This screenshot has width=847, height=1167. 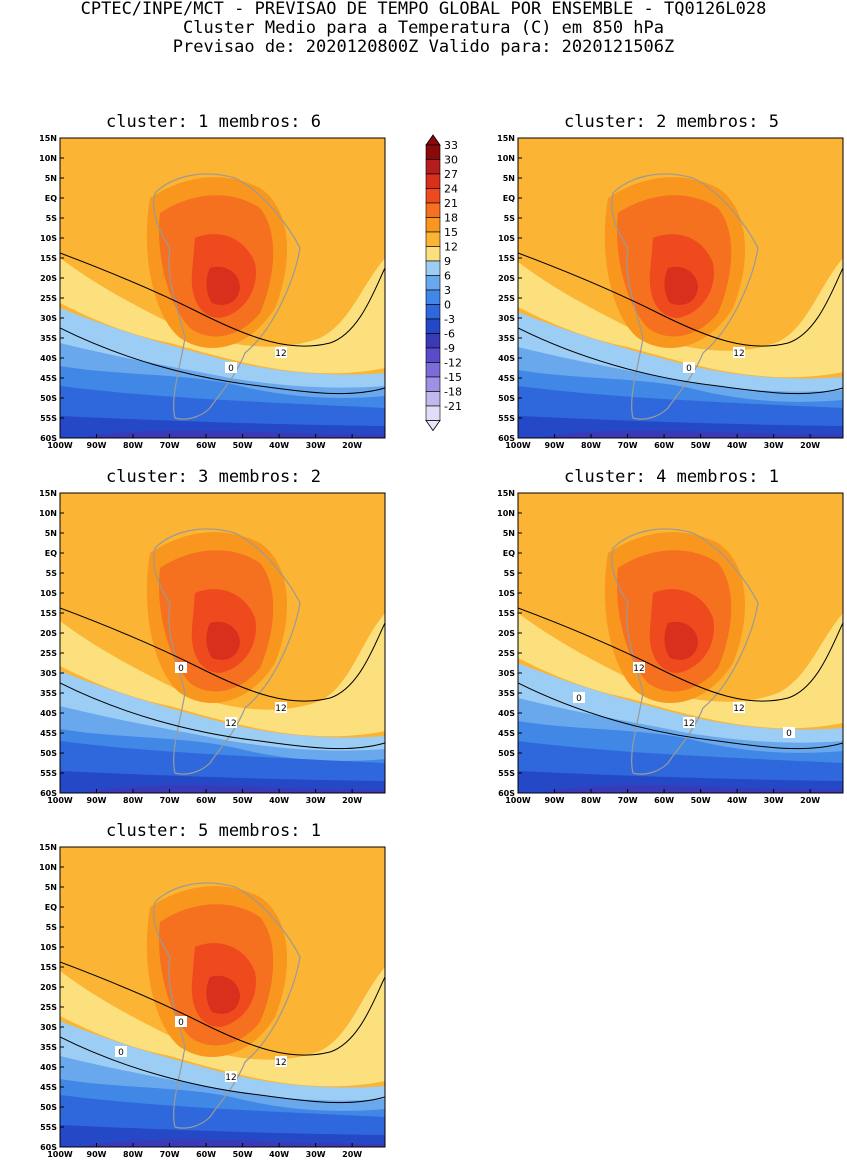 What do you see at coordinates (170, 1154) in the screenshot?
I see `lon-tick-label: 70W` at bounding box center [170, 1154].